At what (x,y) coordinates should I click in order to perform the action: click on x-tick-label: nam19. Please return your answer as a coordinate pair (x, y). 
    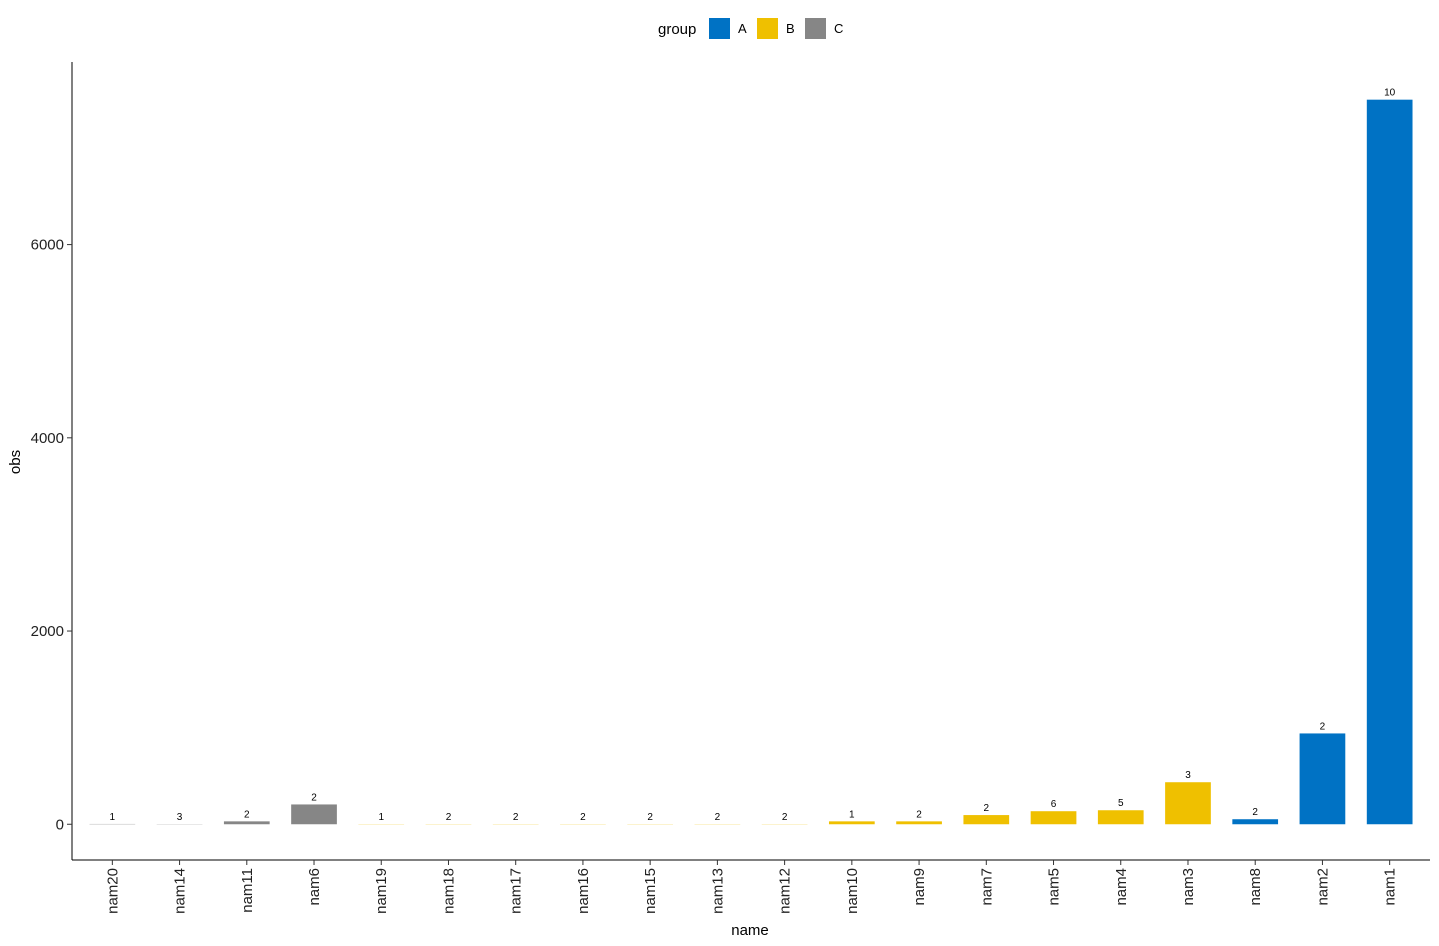
    Looking at the image, I should click on (381, 891).